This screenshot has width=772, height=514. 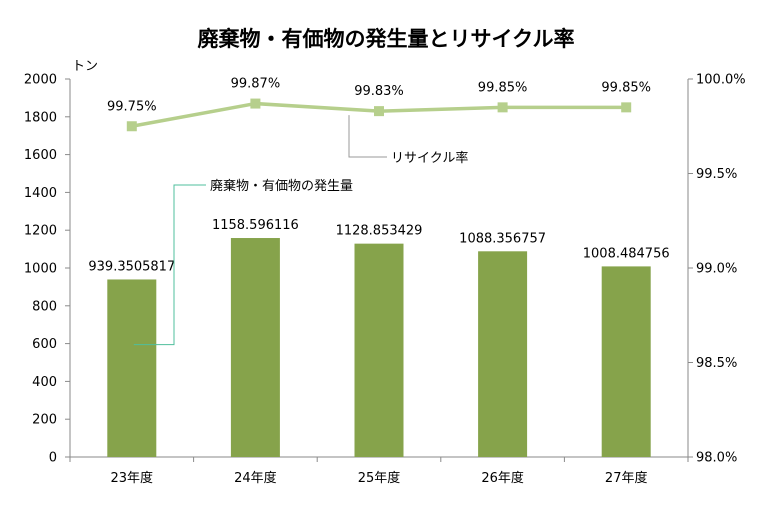 I want to click on bar-data-label: 1008.484756, so click(x=626, y=253).